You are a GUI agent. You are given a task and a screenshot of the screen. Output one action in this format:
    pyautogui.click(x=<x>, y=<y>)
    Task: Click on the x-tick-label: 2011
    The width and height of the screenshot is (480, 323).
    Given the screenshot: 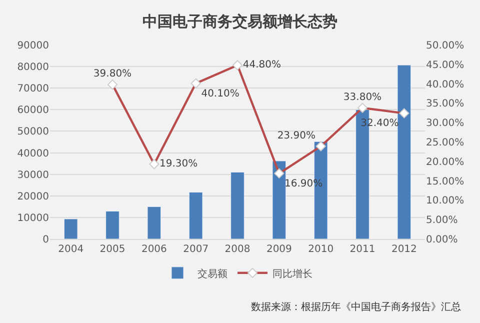 What is the action you would take?
    pyautogui.click(x=363, y=249)
    